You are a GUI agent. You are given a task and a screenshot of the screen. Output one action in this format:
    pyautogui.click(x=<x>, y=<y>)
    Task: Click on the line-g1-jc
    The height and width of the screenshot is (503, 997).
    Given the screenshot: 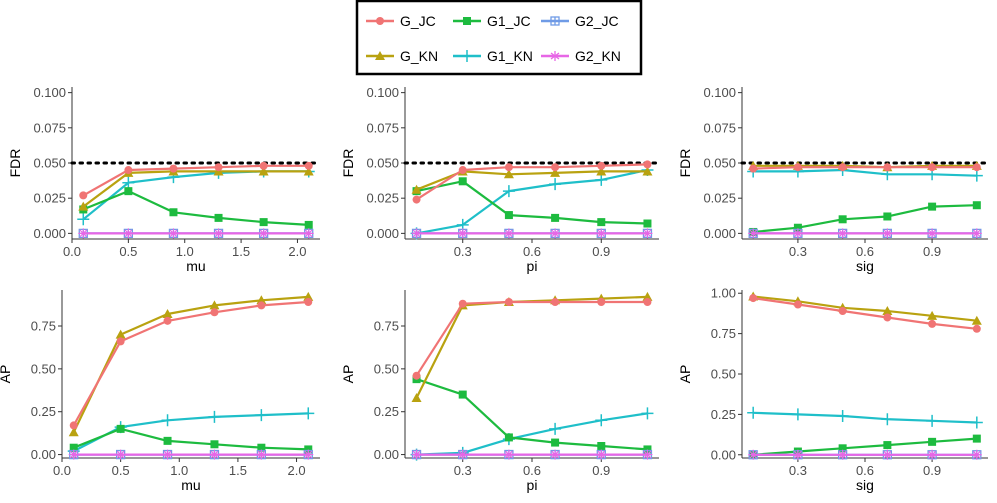 What is the action you would take?
    pyautogui.click(x=195, y=208)
    